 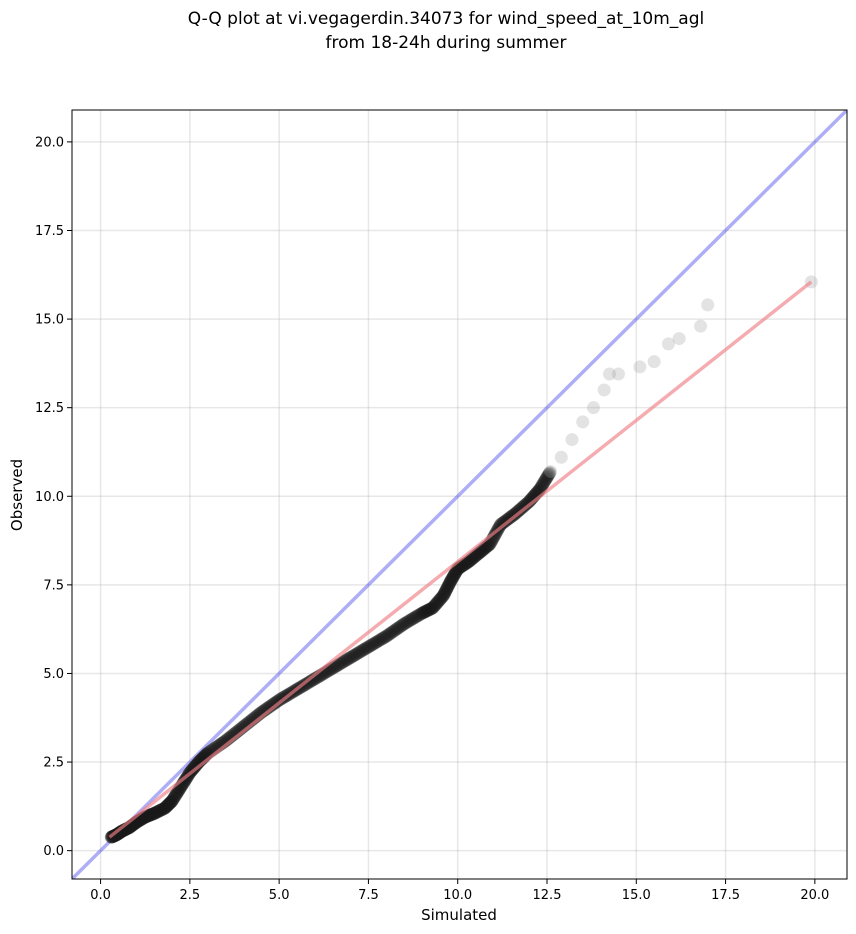 What do you see at coordinates (53, 674) in the screenshot?
I see `y-tick-label: 5.0` at bounding box center [53, 674].